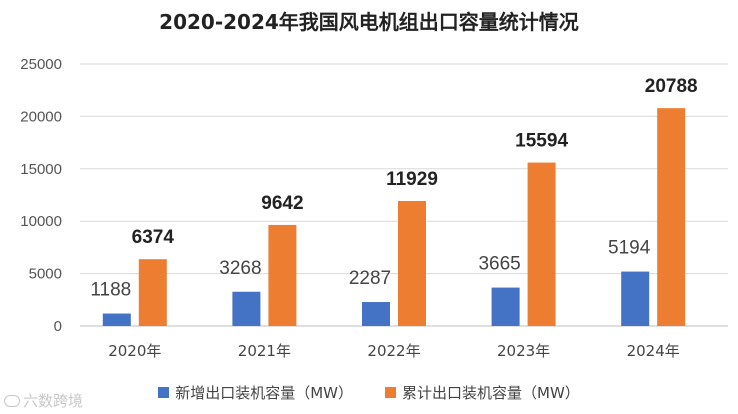  Describe the element at coordinates (153, 237) in the screenshot. I see `data-label-cumulative: 6374` at that location.